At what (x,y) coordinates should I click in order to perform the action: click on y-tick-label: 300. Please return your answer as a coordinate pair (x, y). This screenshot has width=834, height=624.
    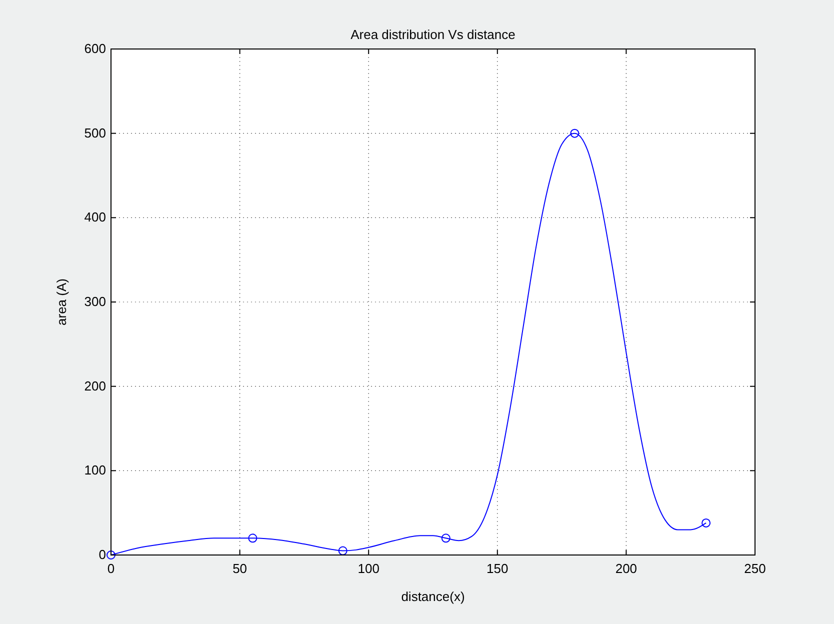
    Looking at the image, I should click on (95, 301).